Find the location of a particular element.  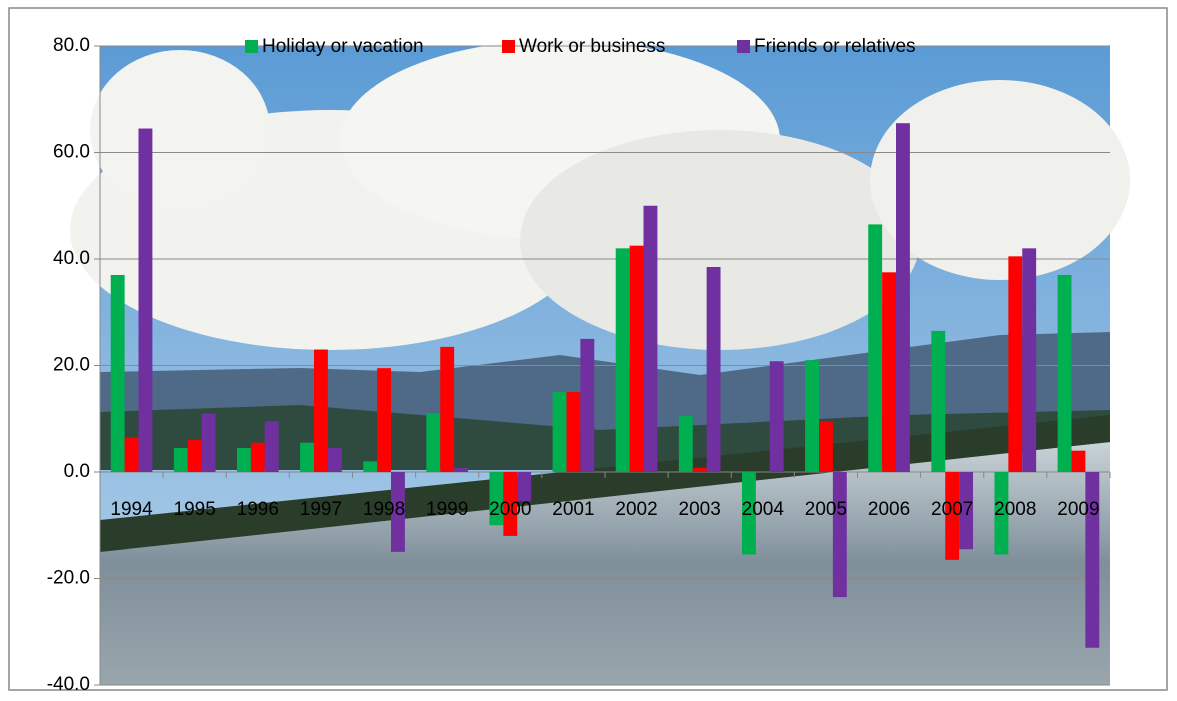

x-tick-label: 1996 is located at coordinates (258, 509).